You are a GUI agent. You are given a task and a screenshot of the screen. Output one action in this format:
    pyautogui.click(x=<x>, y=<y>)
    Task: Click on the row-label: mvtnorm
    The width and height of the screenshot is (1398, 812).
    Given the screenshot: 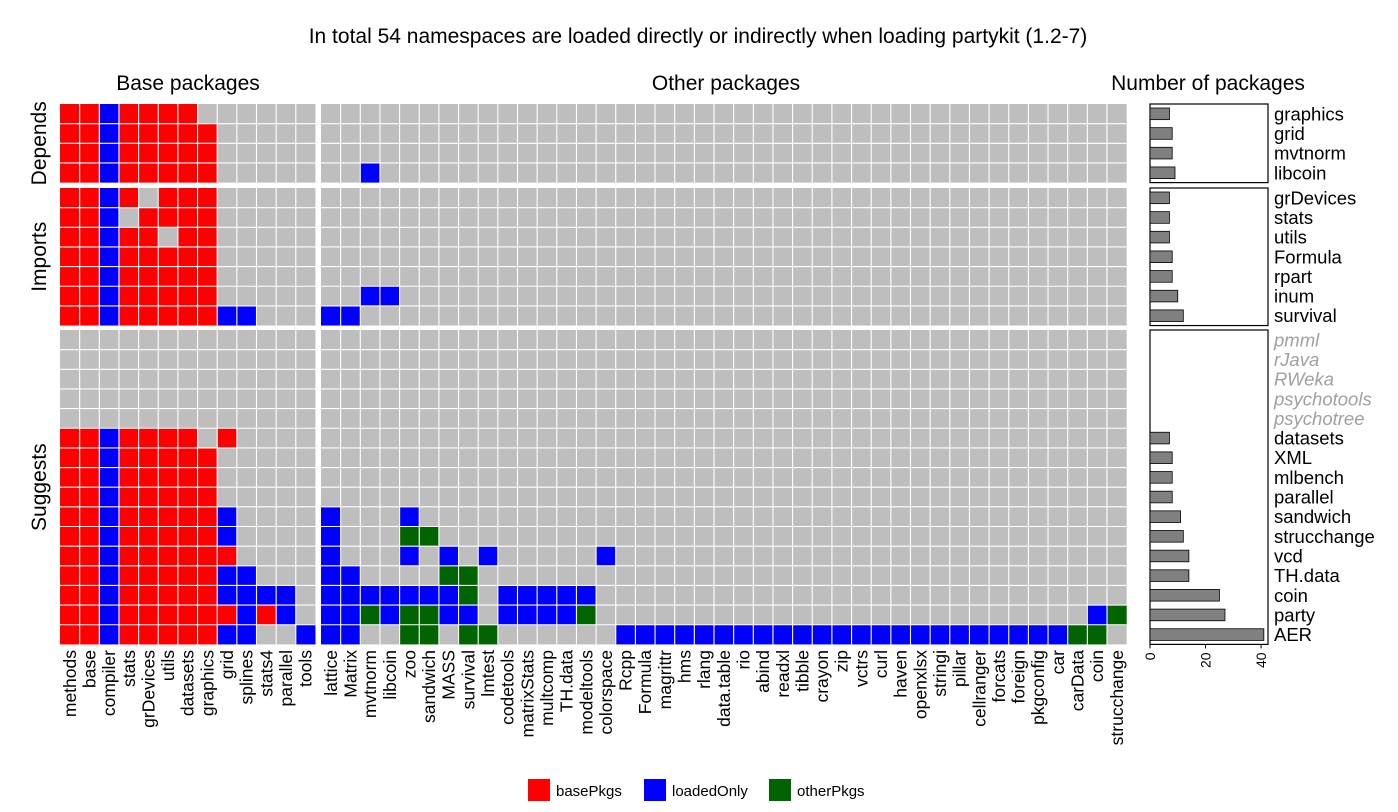 What is the action you would take?
    pyautogui.click(x=1310, y=153)
    